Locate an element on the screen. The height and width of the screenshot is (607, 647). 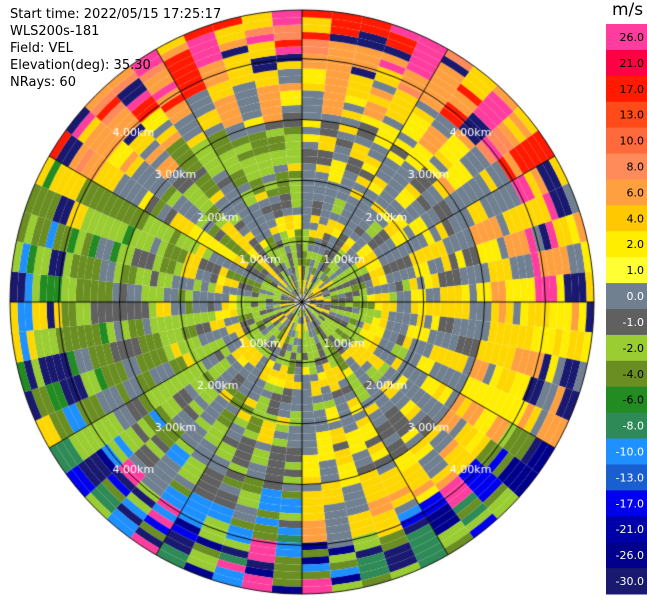
colorbar-unit: m/s is located at coordinates (628, 10).